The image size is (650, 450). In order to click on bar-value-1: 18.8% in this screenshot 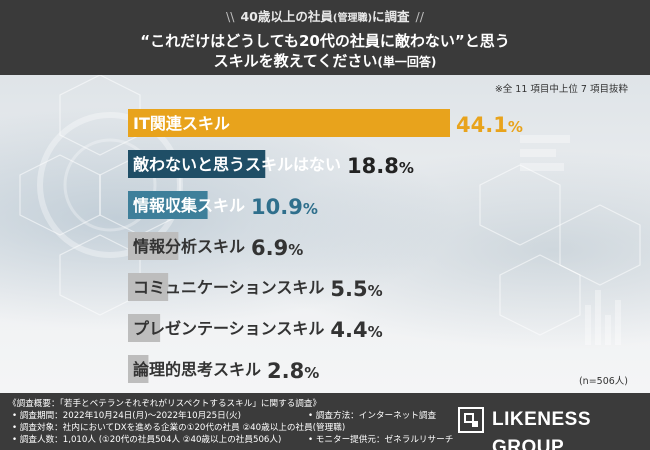, I will do `click(380, 166)`.